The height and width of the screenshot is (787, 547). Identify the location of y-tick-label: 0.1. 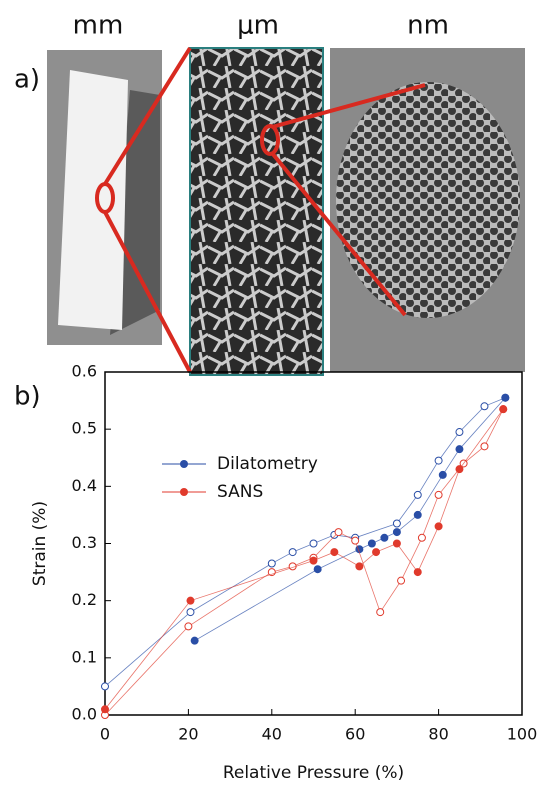
(84, 656).